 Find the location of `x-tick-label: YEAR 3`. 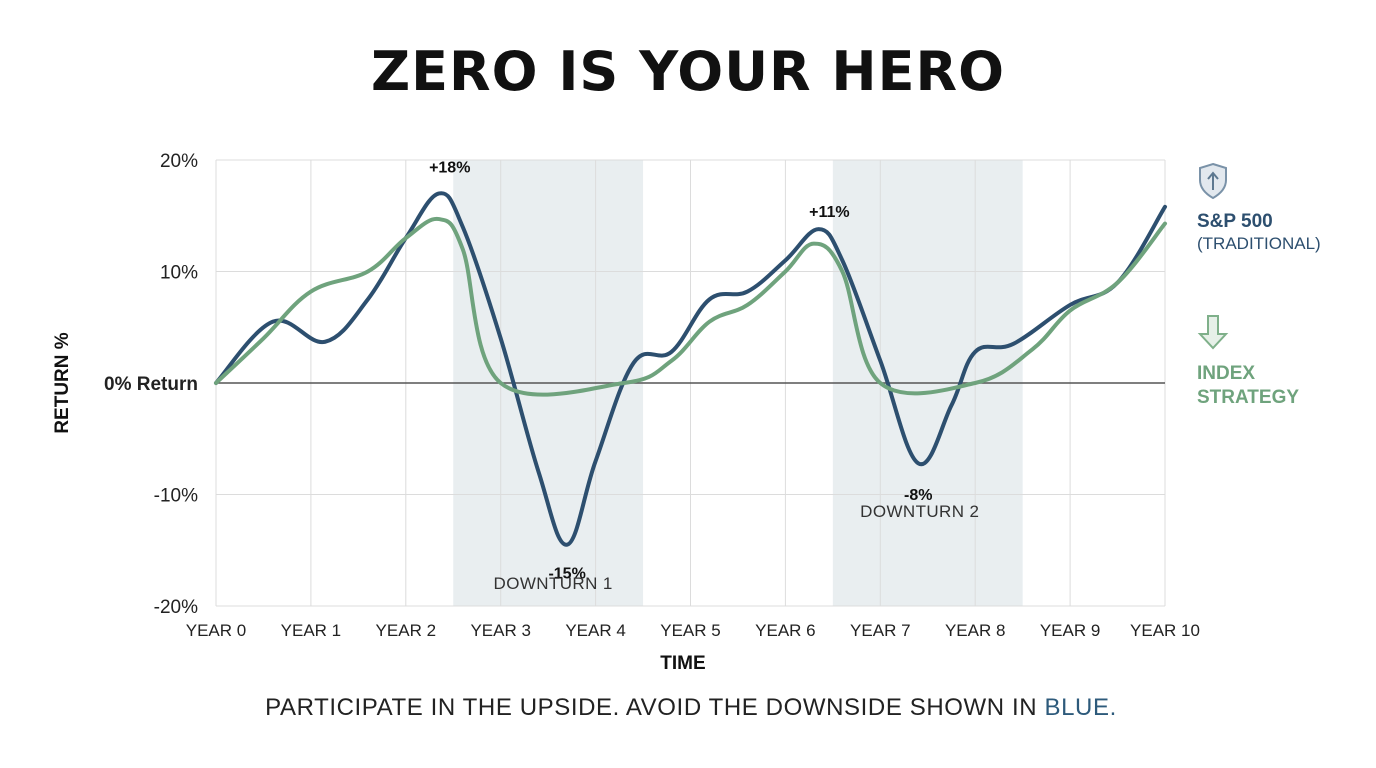

x-tick-label: YEAR 3 is located at coordinates (500, 630).